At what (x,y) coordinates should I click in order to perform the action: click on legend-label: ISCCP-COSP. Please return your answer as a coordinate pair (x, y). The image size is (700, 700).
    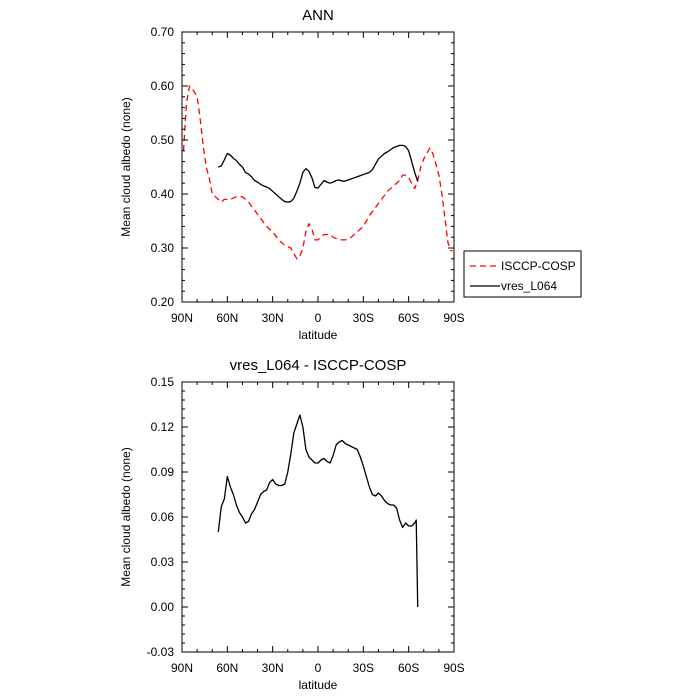
    Looking at the image, I should click on (538, 266).